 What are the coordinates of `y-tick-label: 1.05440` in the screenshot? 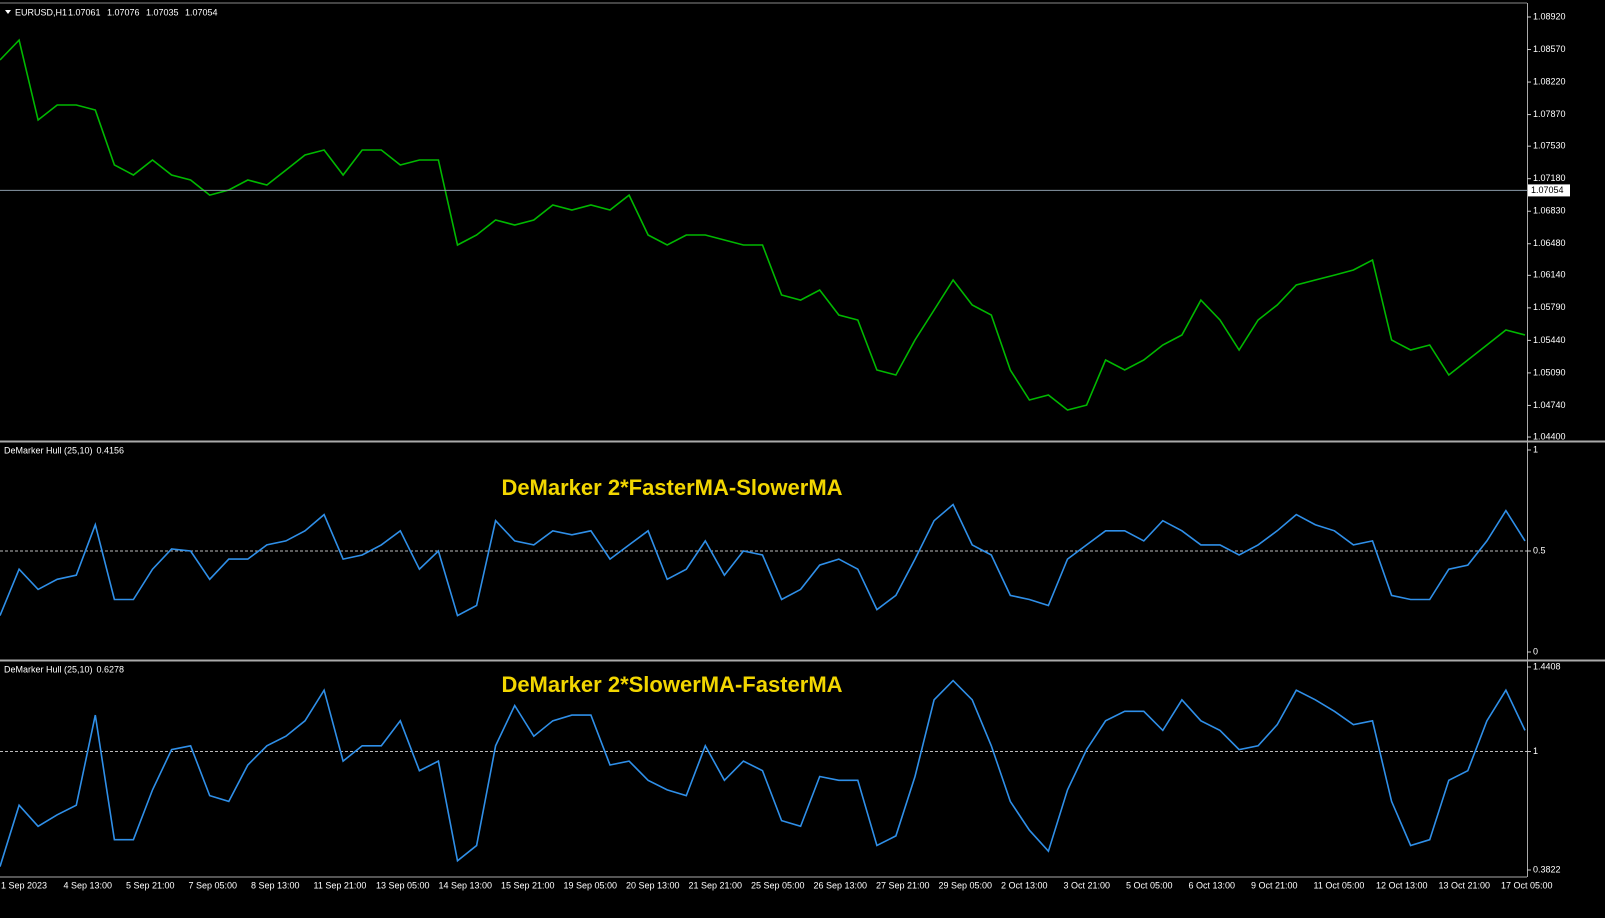 It's located at (1549, 340).